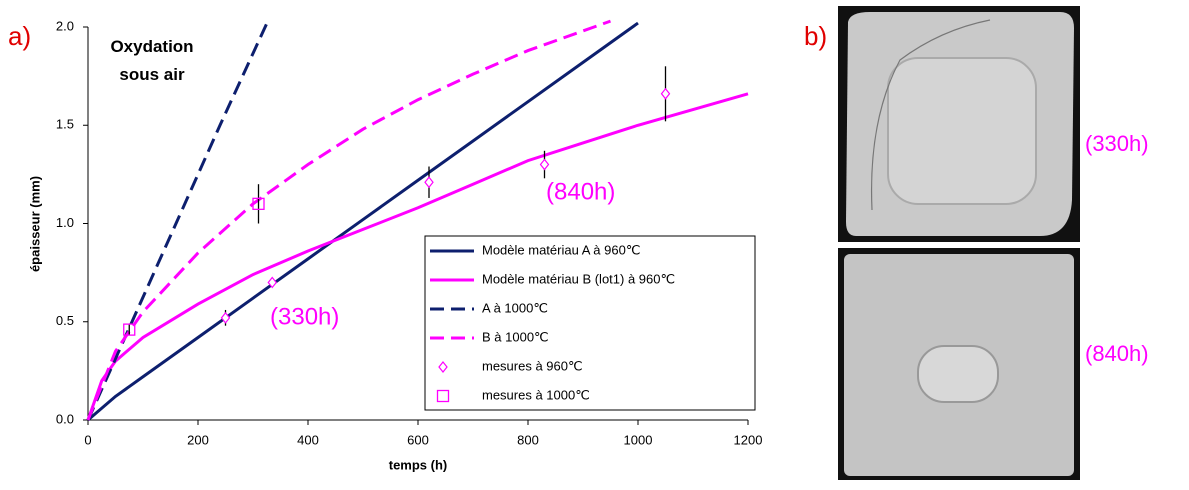 The height and width of the screenshot is (490, 1189). Describe the element at coordinates (528, 439) in the screenshot. I see `x-tick-label: 800` at that location.